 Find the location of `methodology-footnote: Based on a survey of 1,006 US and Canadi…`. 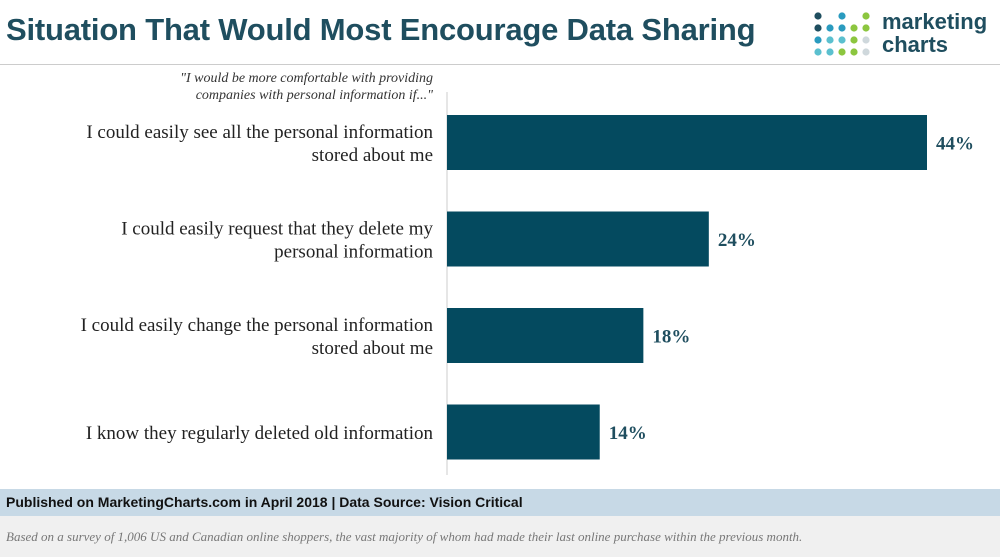

methodology-footnote: Based on a survey of 1,006 US and Canadi… is located at coordinates (500, 536).